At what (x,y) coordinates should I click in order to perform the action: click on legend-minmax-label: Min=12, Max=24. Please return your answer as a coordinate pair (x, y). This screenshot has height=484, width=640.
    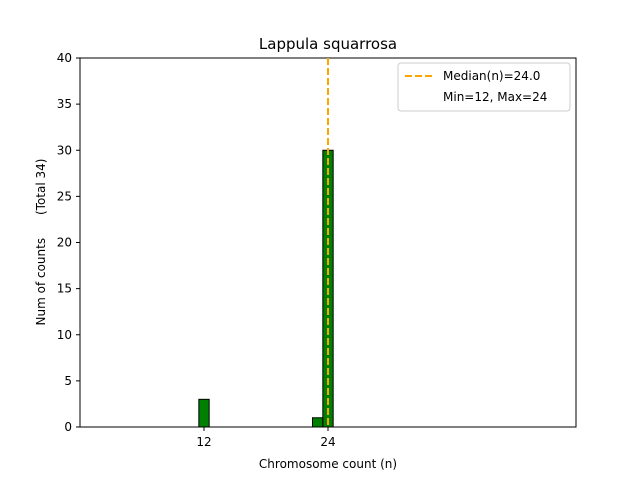
    Looking at the image, I should click on (495, 97).